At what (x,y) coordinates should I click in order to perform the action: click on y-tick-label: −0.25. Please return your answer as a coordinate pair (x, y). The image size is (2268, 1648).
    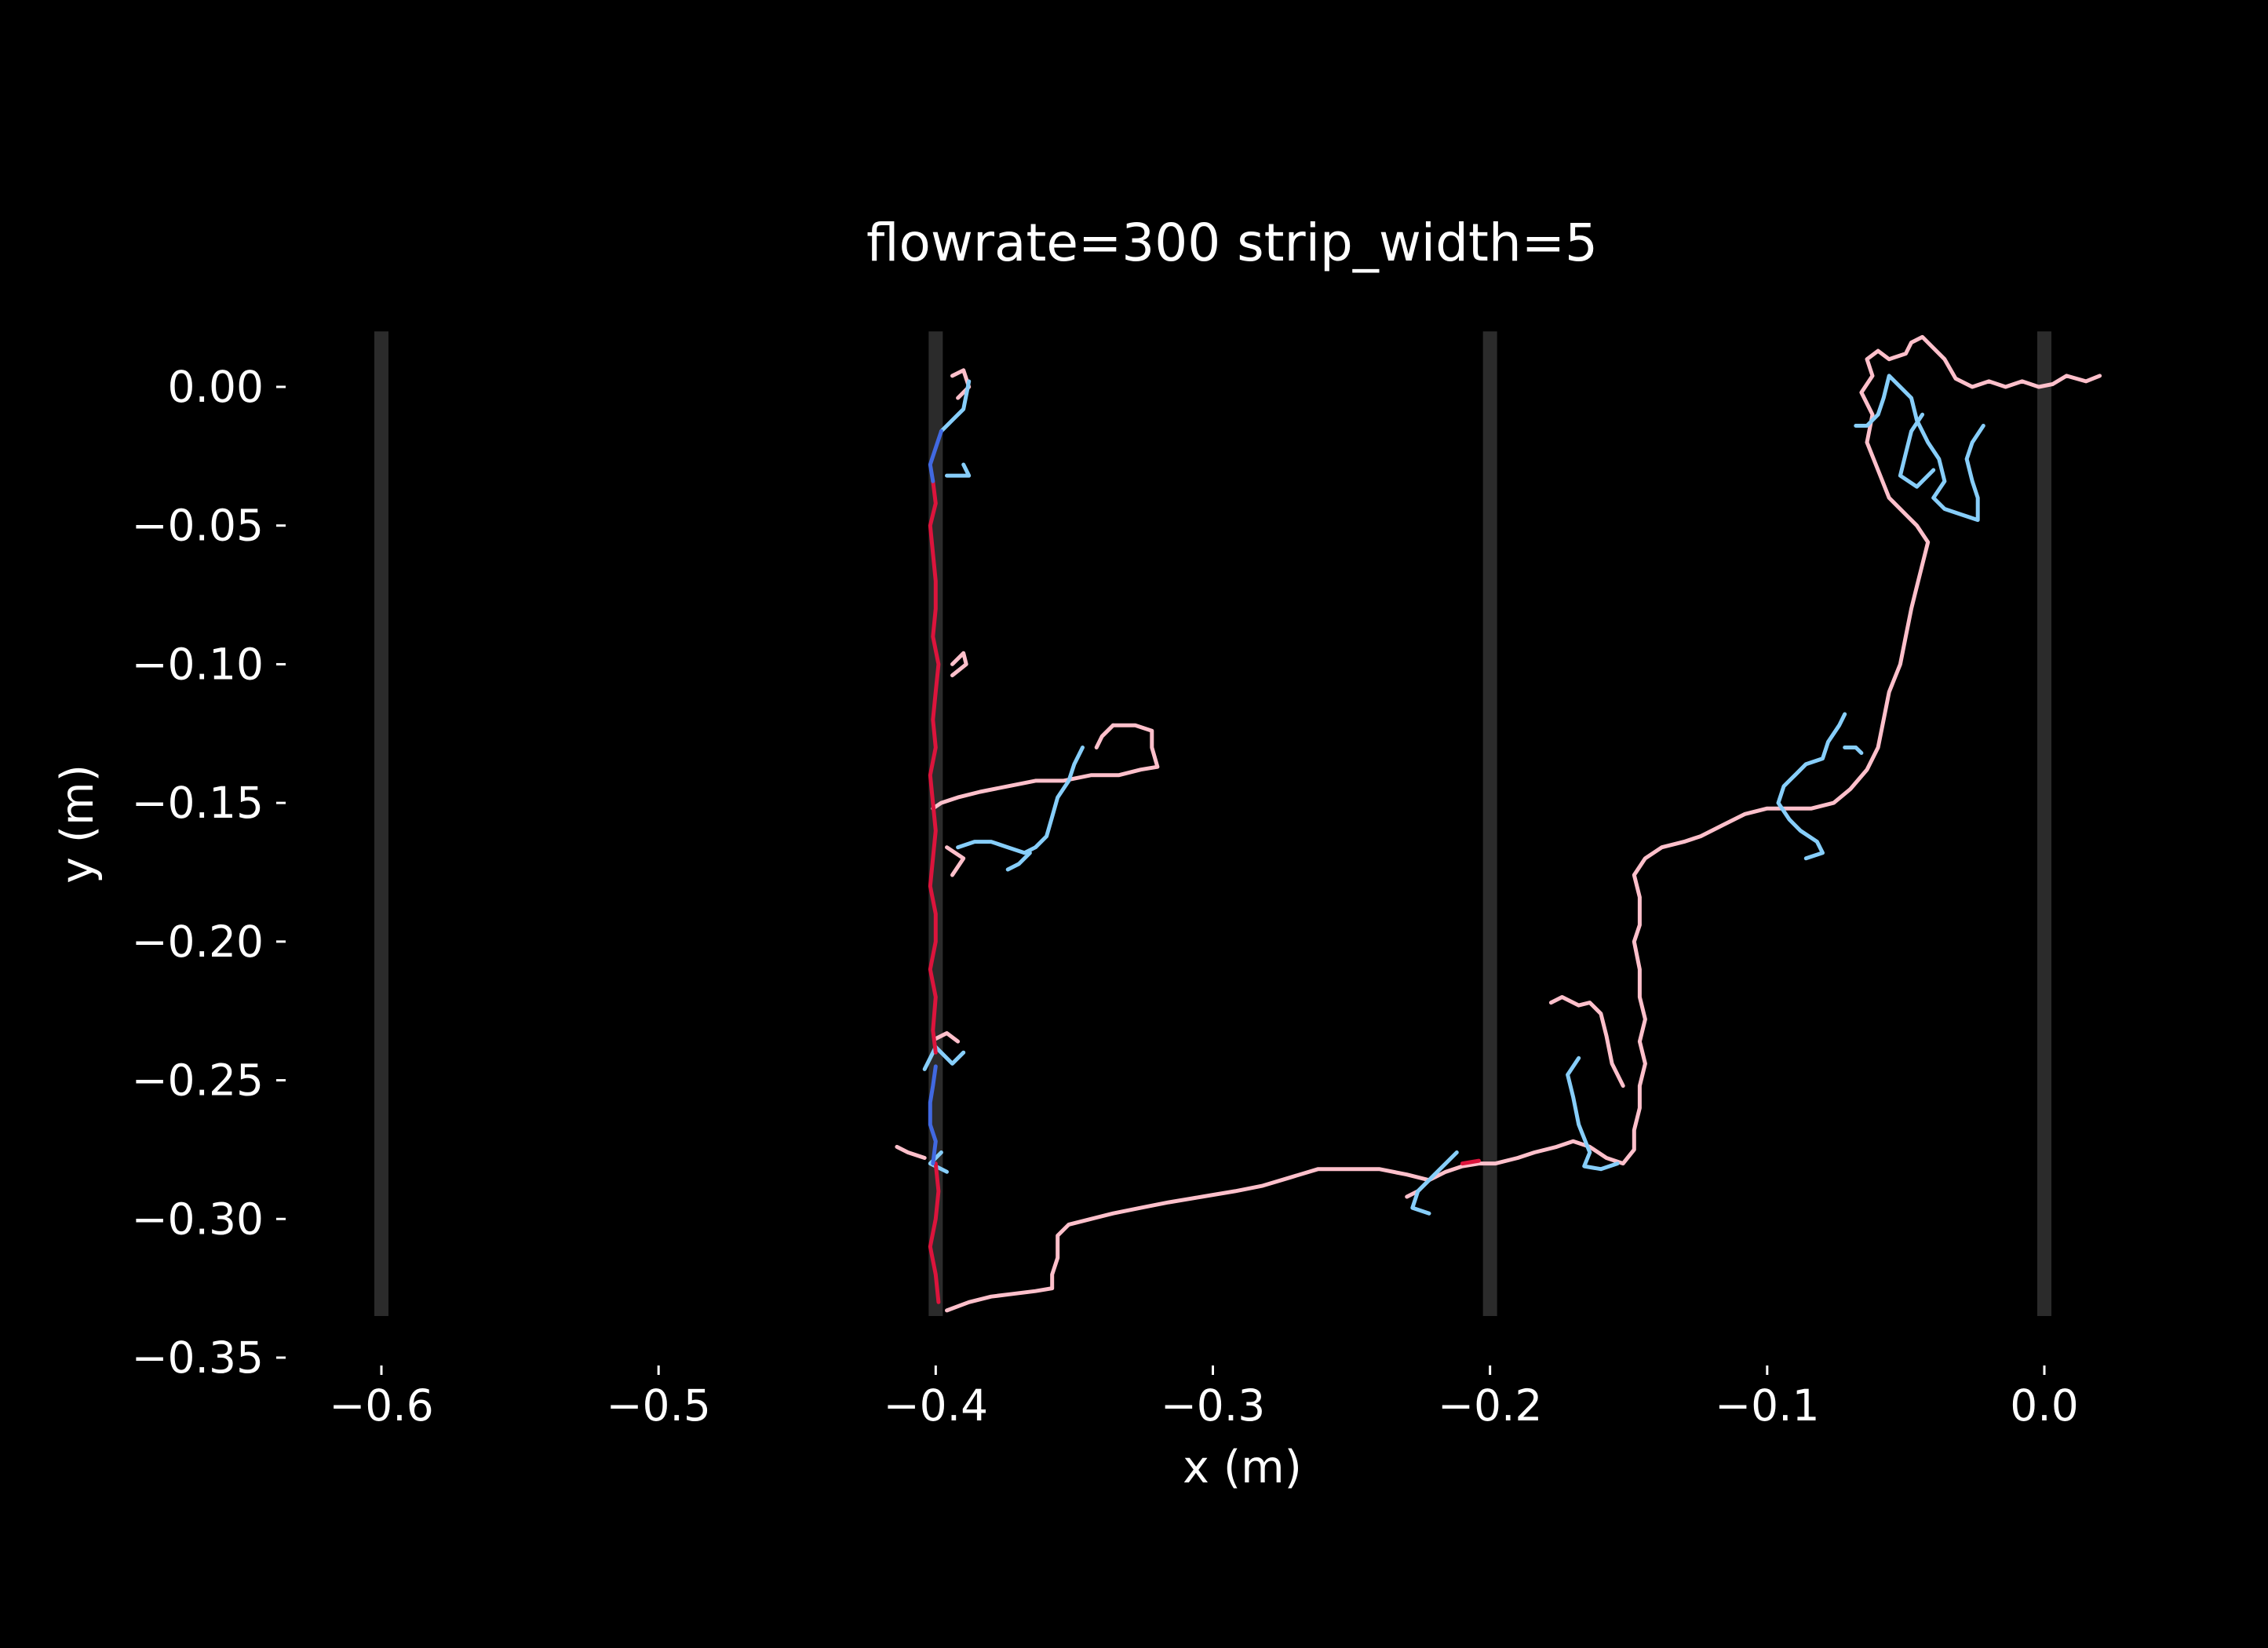
    Looking at the image, I should click on (198, 1081).